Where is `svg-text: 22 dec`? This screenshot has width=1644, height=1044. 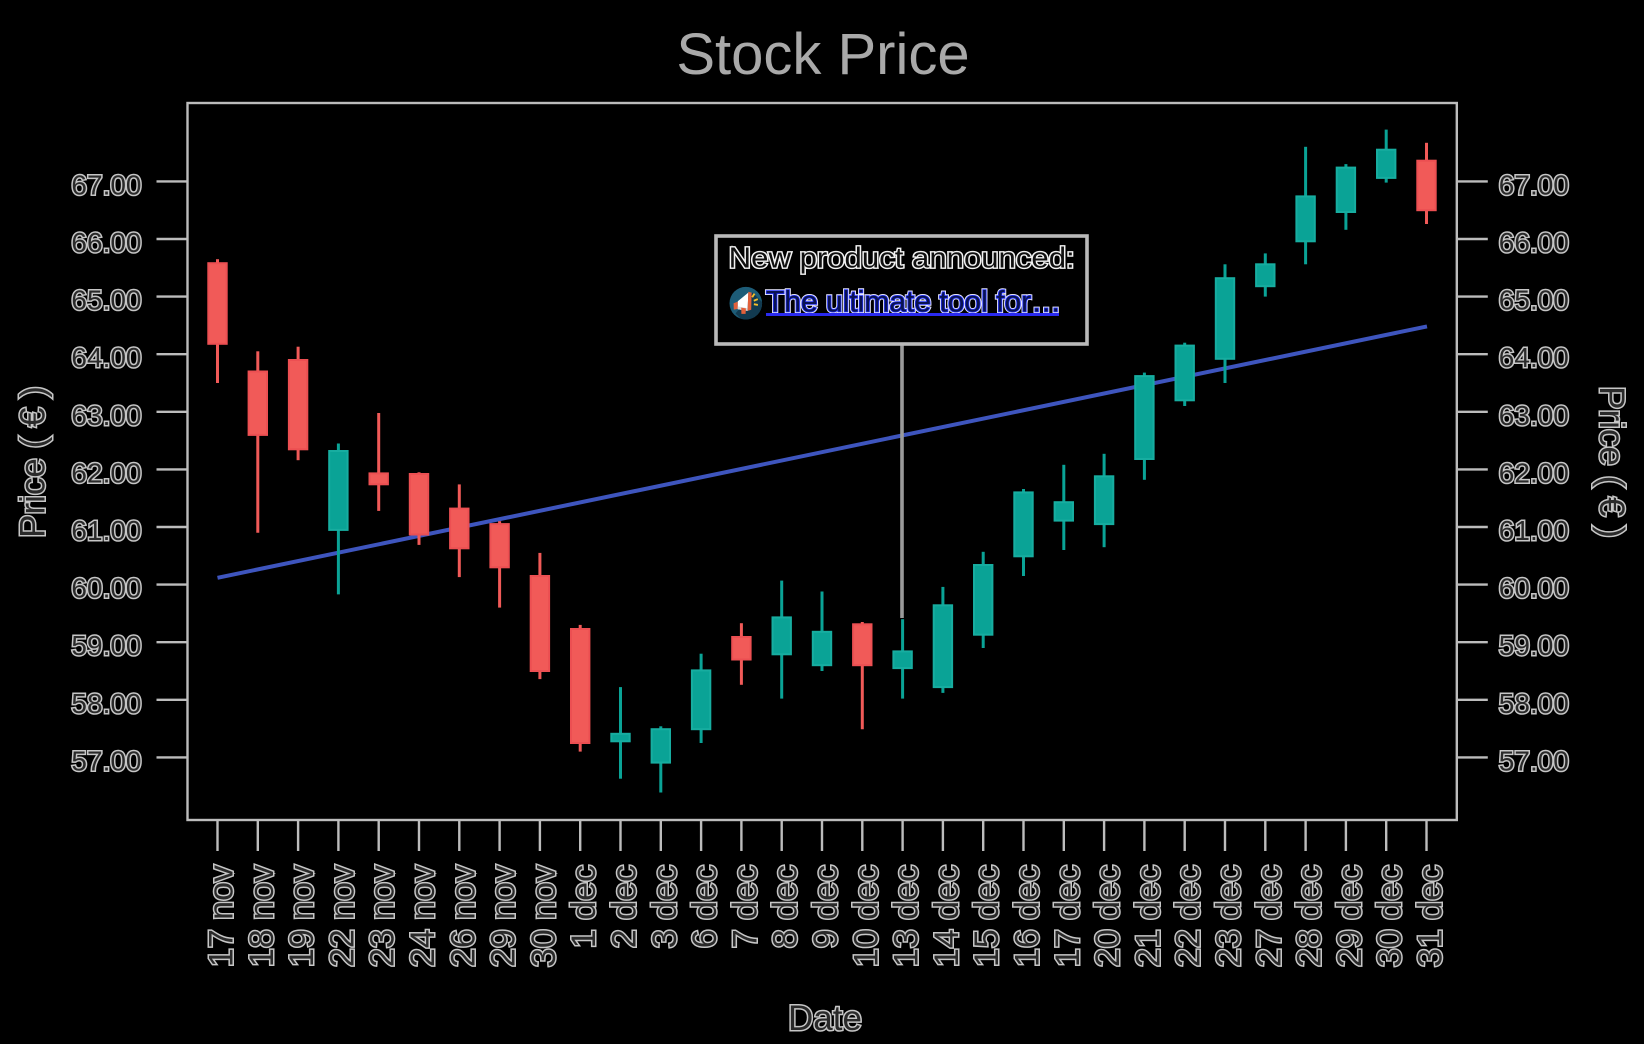
svg-text: 22 dec is located at coordinates (1189, 916).